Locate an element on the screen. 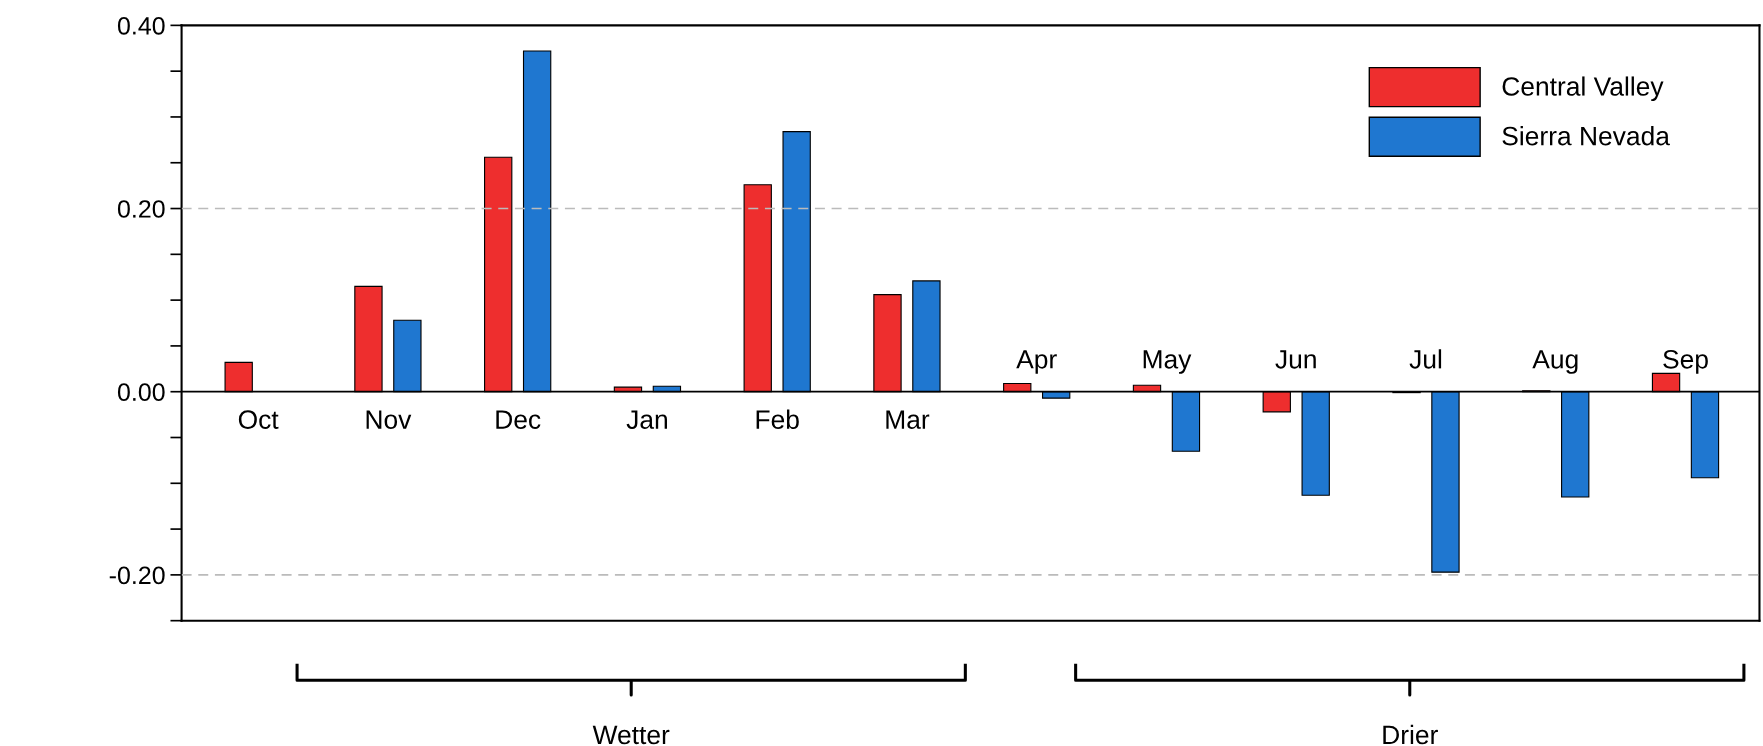  x-tick-label: Jul is located at coordinates (1425, 359).